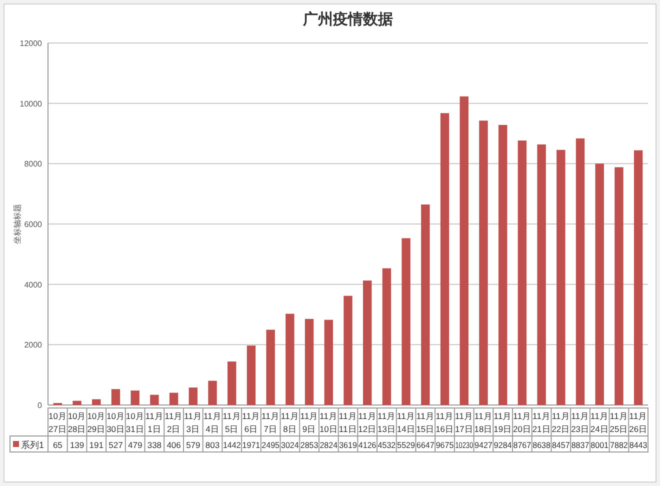 The width and height of the screenshot is (660, 486). I want to click on y-tick-label: 12000, so click(31, 43).